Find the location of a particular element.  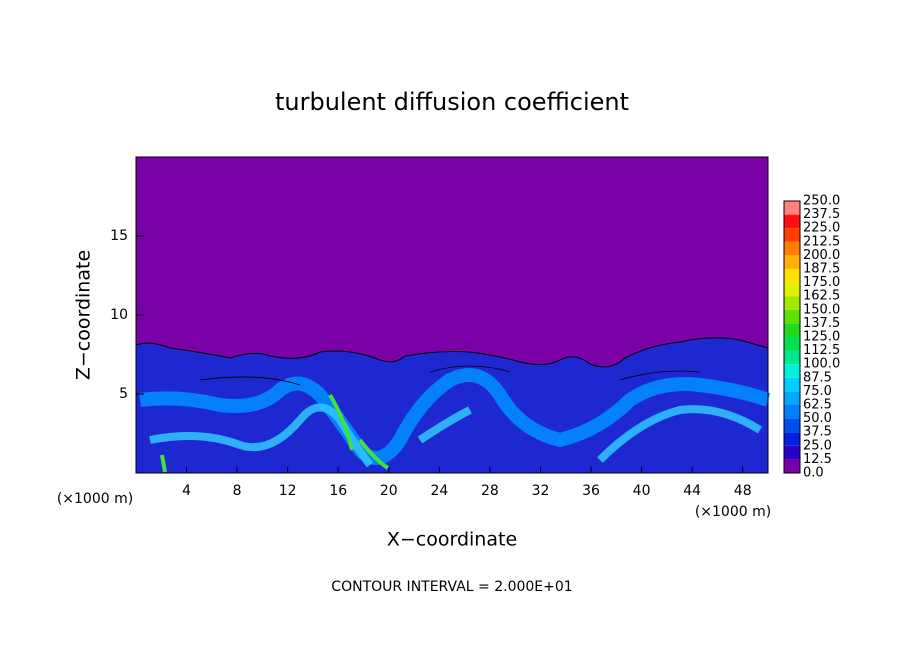

colorbar-label: 187.5 is located at coordinates (821, 269).